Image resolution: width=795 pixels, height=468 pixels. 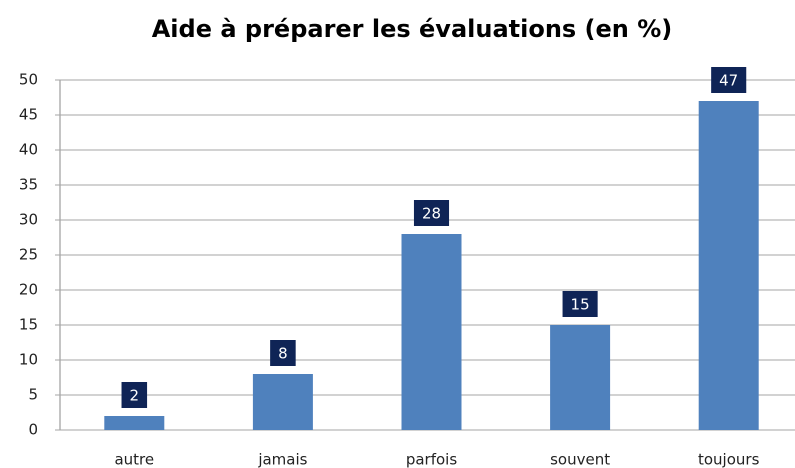 What do you see at coordinates (282, 459) in the screenshot?
I see `x-tick-label: jamais` at bounding box center [282, 459].